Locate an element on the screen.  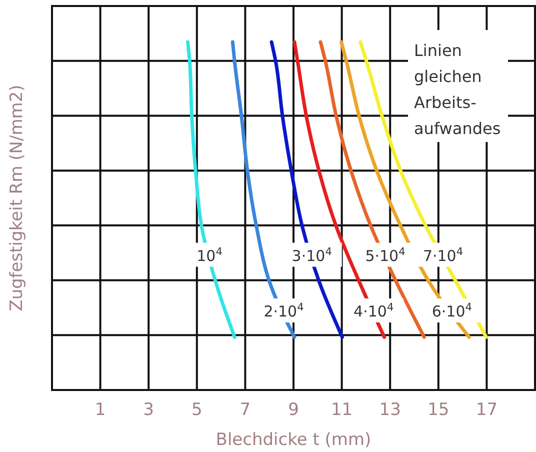
series-label: 6·10$^{4}$ is located at coordinates (452, 310).